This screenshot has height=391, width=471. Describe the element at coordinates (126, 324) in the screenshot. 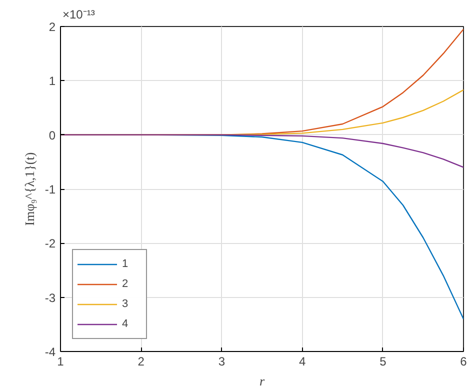

I see `legend-label: 4` at that location.